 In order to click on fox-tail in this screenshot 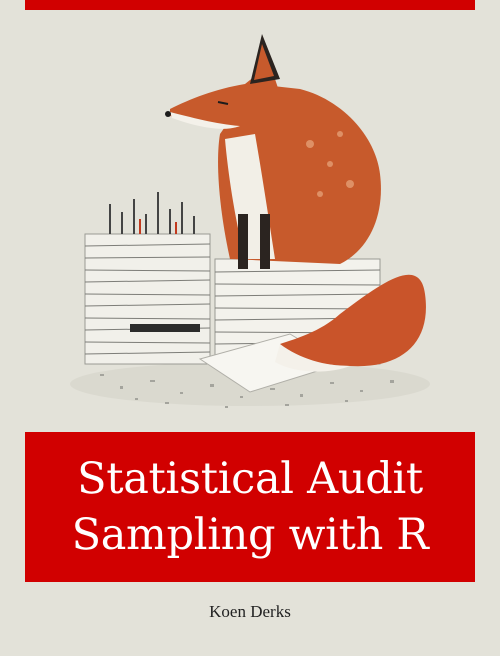, I will do `click(353, 320)`.